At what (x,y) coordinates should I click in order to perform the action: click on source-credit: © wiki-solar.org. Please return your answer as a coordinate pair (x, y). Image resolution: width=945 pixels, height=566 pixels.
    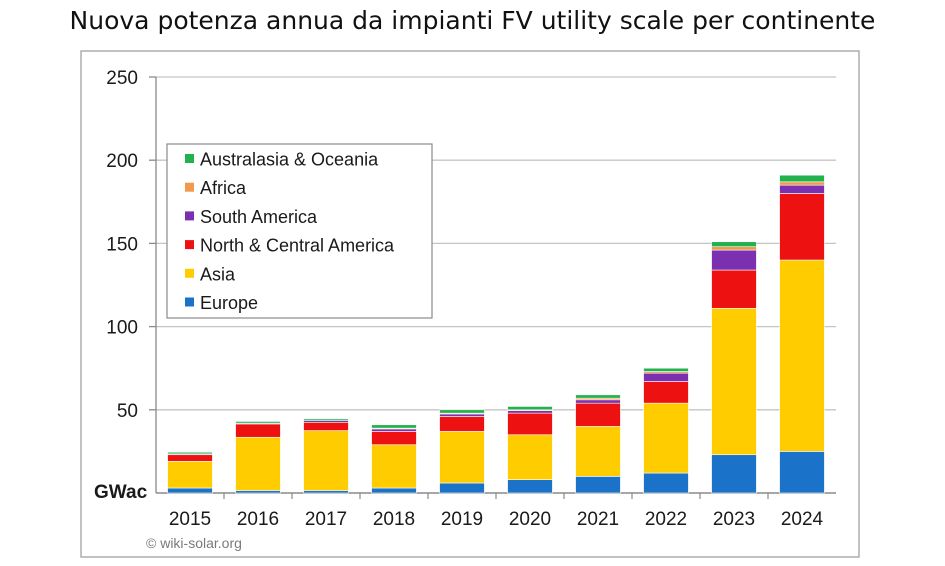
    Looking at the image, I should click on (194, 543).